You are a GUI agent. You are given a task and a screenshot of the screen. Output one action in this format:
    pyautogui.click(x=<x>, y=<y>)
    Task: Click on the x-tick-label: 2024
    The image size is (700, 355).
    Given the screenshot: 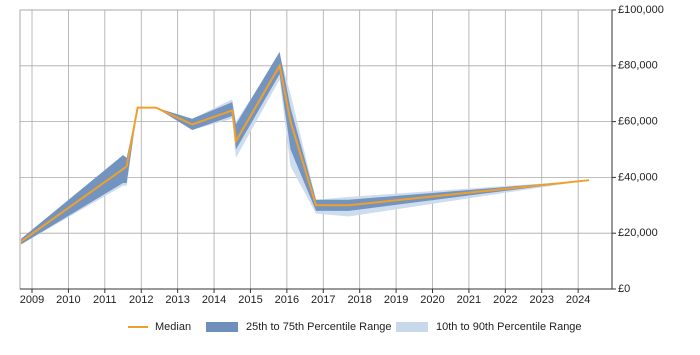 What is the action you would take?
    pyautogui.click(x=578, y=300)
    